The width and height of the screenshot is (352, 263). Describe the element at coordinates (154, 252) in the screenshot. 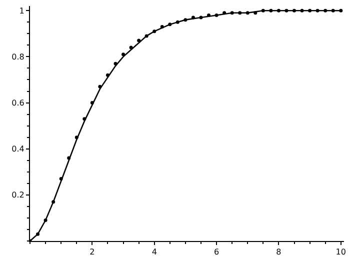

I see `x-tick-label: 4` at that location.